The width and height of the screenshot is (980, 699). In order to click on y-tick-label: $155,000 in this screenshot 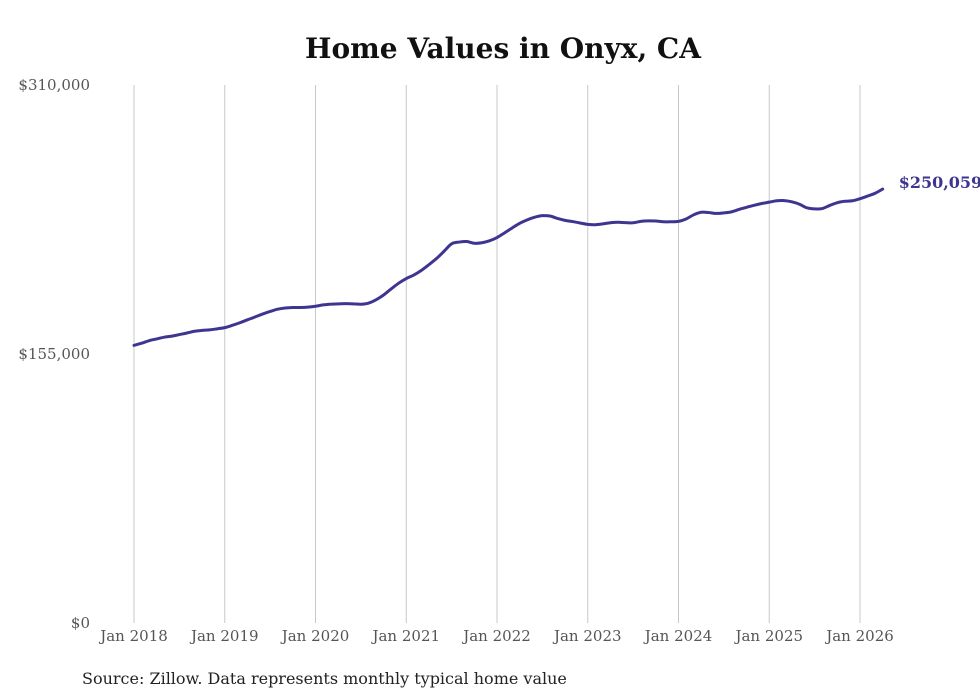, I will do `click(54, 354)`.